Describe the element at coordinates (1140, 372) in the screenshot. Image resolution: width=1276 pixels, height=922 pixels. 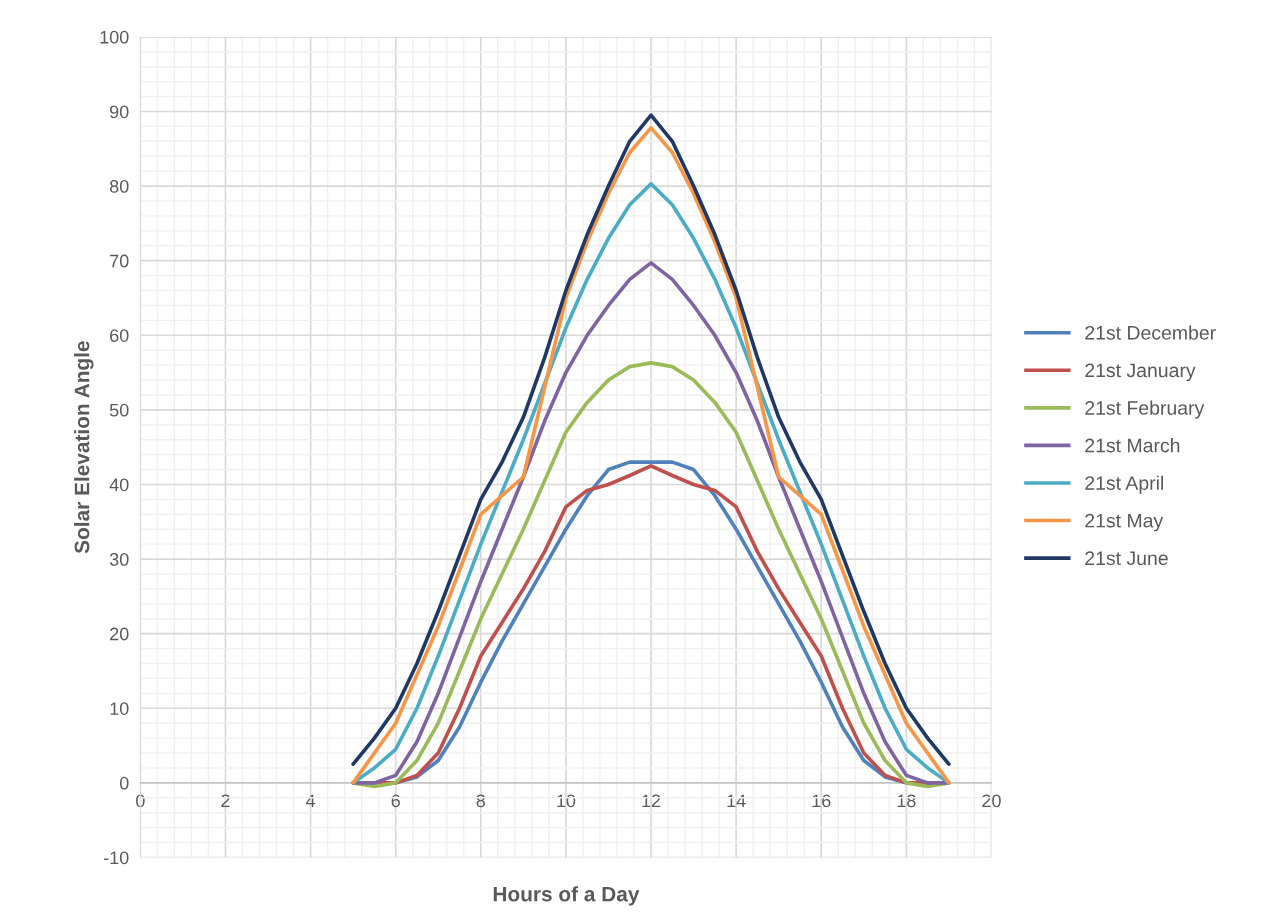
I see `legend-label: 21st January` at that location.